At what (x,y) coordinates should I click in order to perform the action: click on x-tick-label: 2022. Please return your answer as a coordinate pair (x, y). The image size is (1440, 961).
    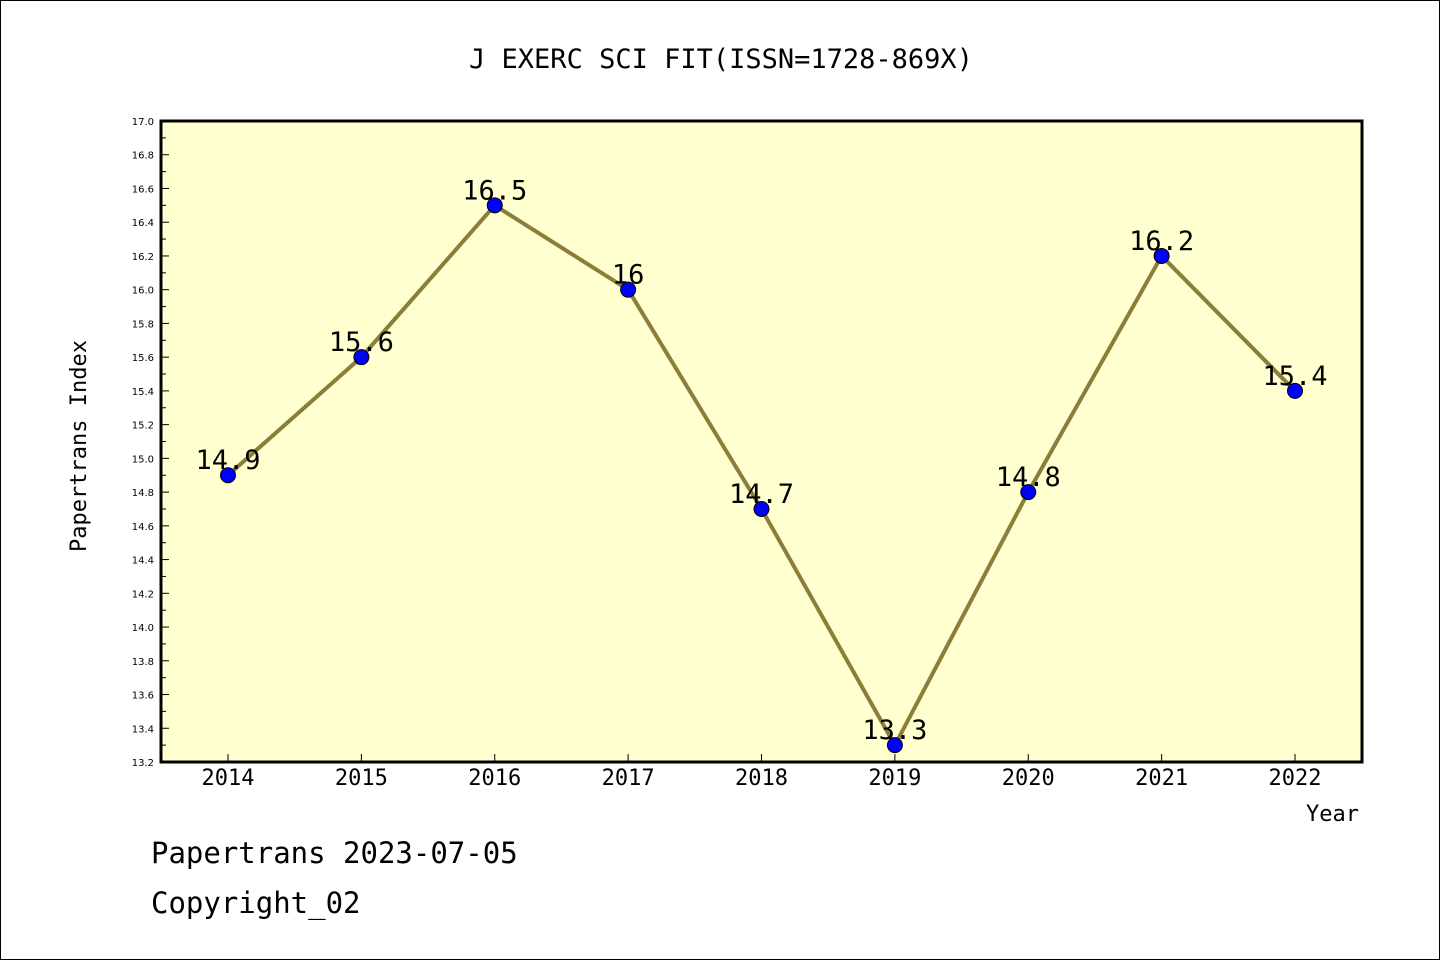
    Looking at the image, I should click on (1295, 778).